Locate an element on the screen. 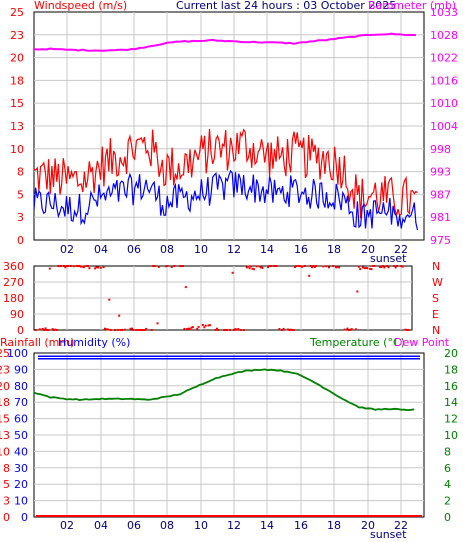 Image resolution: width=463 pixels, height=542 pixels. temperature-tick-label: 10 is located at coordinates (451, 435).